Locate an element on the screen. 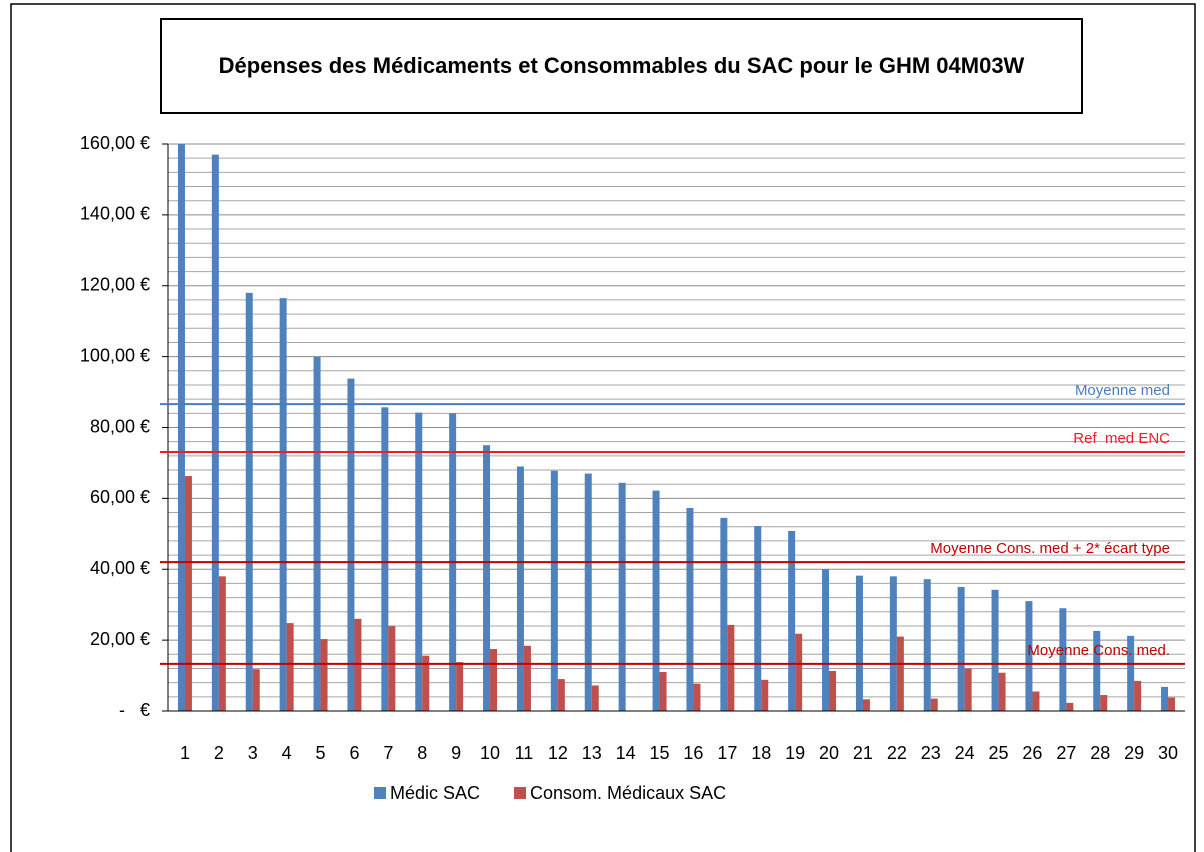 The height and width of the screenshot is (852, 1204). x-tick-label: 17 is located at coordinates (727, 753).